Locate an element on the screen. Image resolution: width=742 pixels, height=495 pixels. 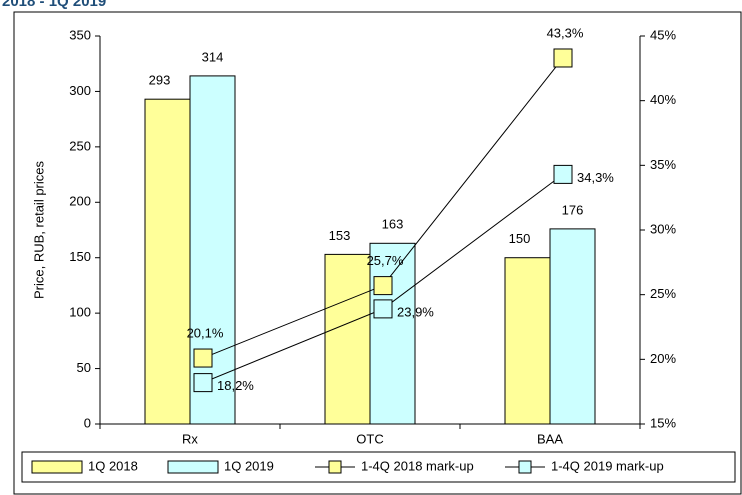
y2-tick-label: 35% is located at coordinates (663, 164).